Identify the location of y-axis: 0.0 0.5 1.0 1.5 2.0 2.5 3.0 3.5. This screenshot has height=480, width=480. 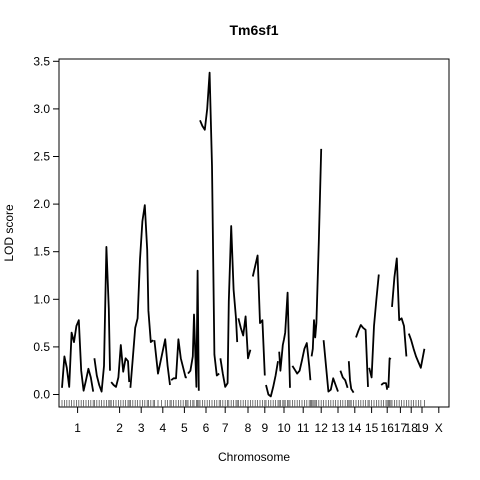
(46, 228).